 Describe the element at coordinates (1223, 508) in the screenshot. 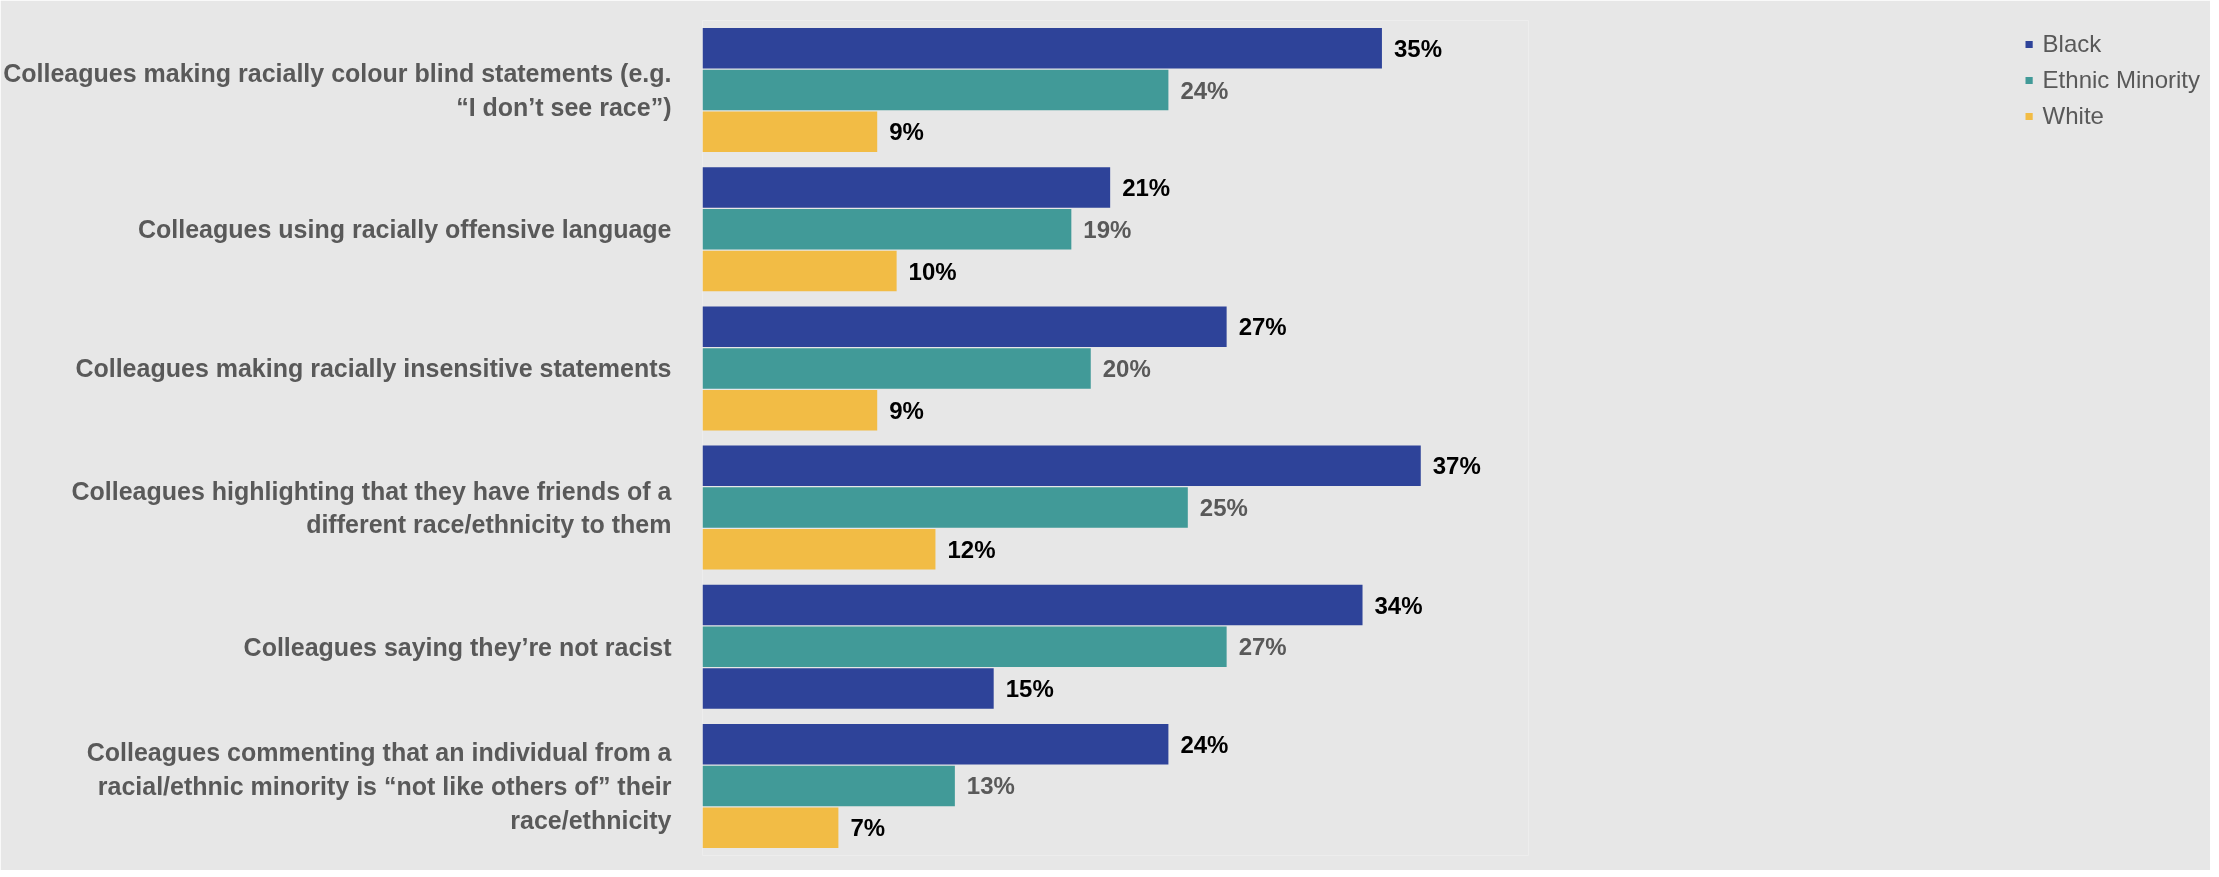

I see `data-label: 25%` at that location.